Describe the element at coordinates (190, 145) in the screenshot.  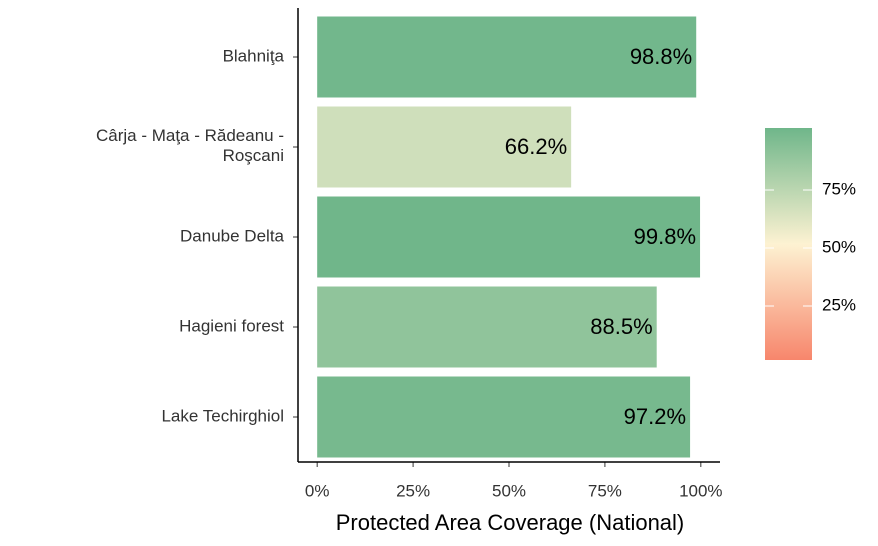
I see `y-tick-label: Cârja - Maţa - Rădeanu -Roşcani` at that location.